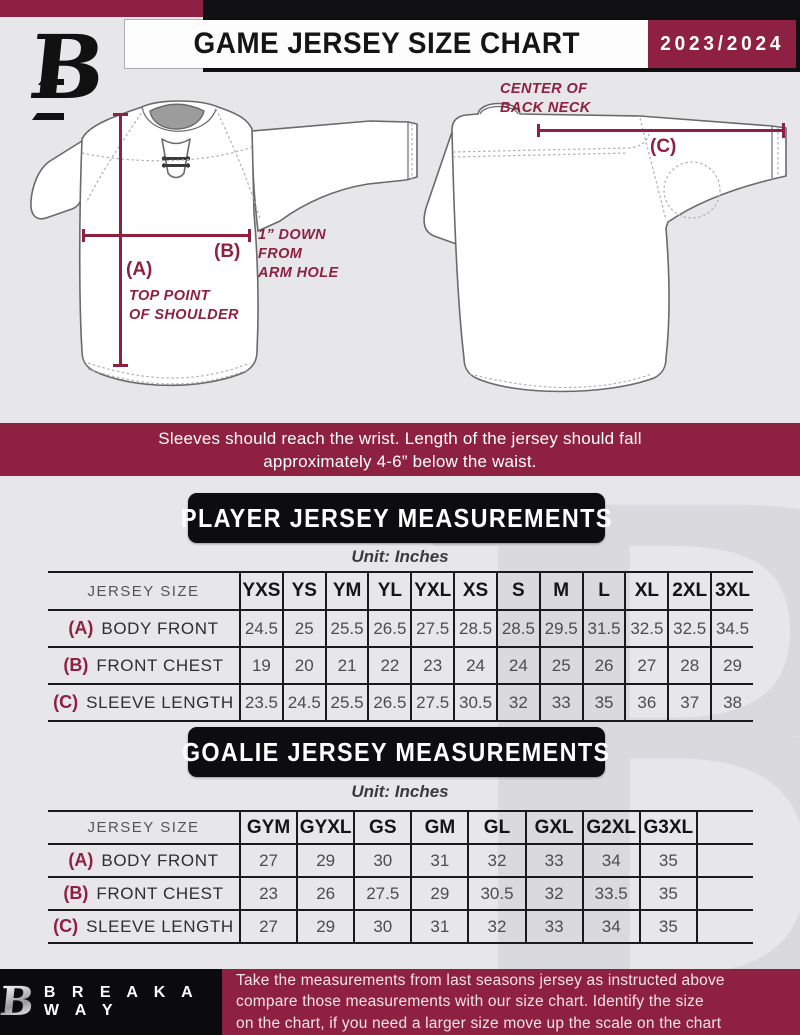 Image resolution: width=800 pixels, height=1035 pixels. I want to click on top-left-maroon-strip, so click(101, 8).